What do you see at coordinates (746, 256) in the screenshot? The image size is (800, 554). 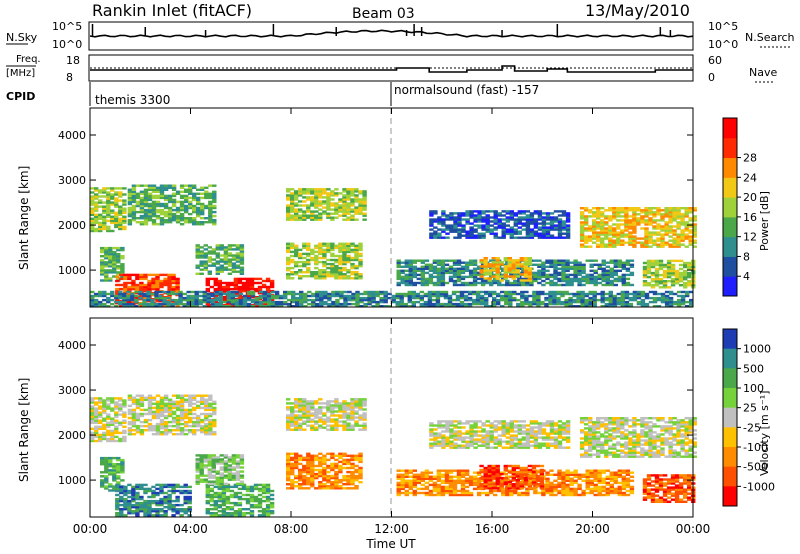 I see `colorbar-tick-label: 8` at bounding box center [746, 256].